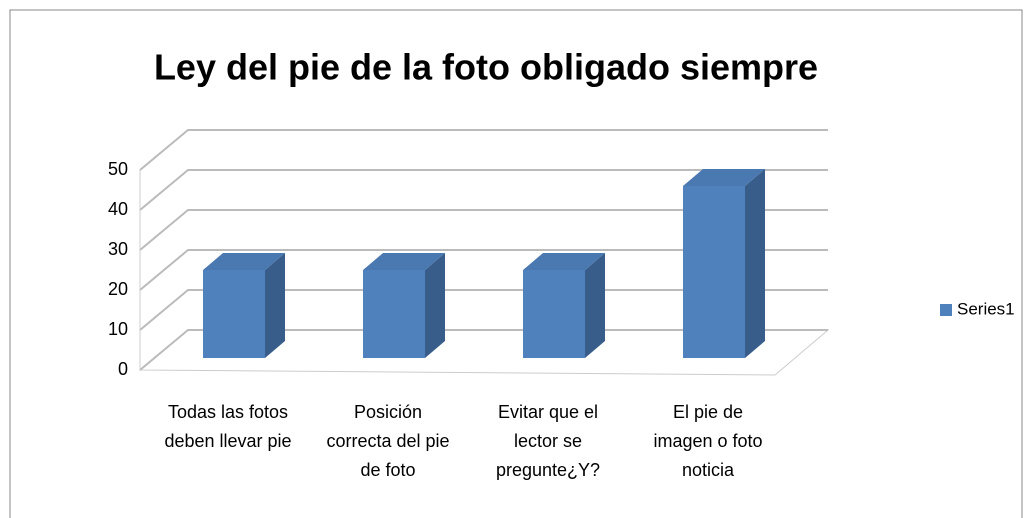 This screenshot has height=518, width=1032. I want to click on y-tick-label: 0, so click(123, 369).